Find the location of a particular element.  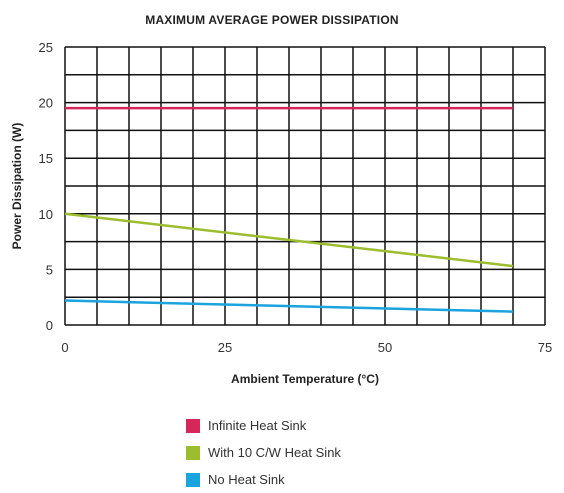

legend-label: No Heat Sink is located at coordinates (246, 479).